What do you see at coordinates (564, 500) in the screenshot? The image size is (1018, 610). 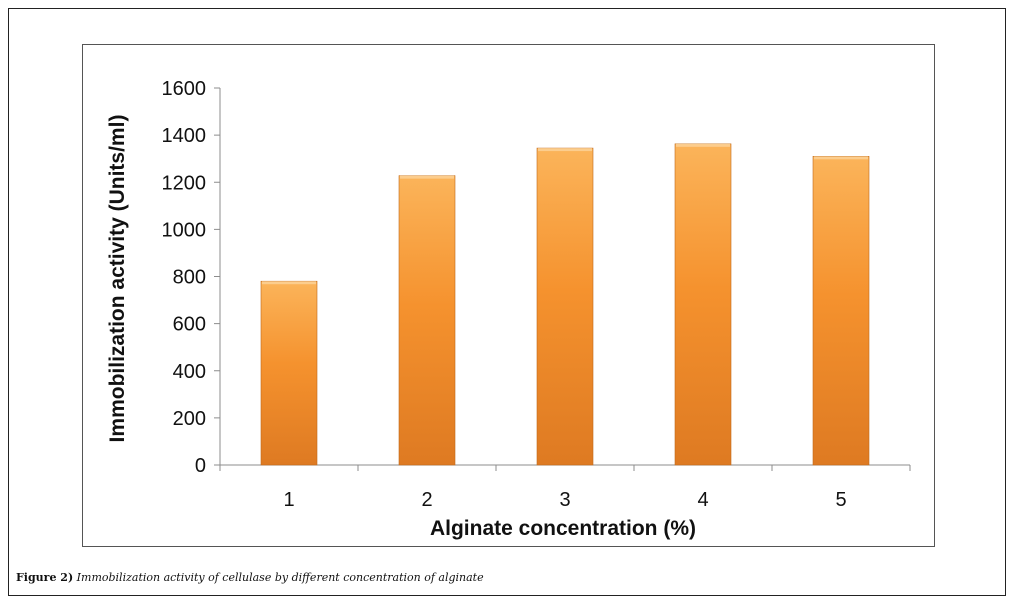 I see `x-tick-label: 3` at bounding box center [564, 500].